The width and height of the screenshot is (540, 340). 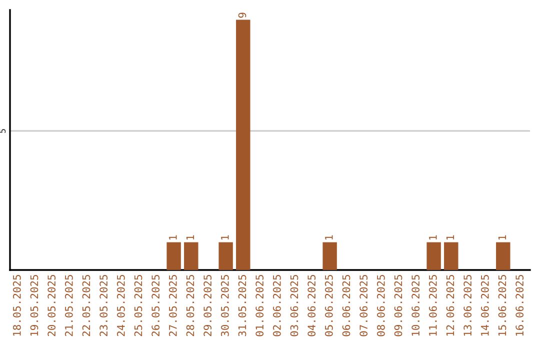 I want to click on x-tick-label: 31.05.2025, so click(x=242, y=305).